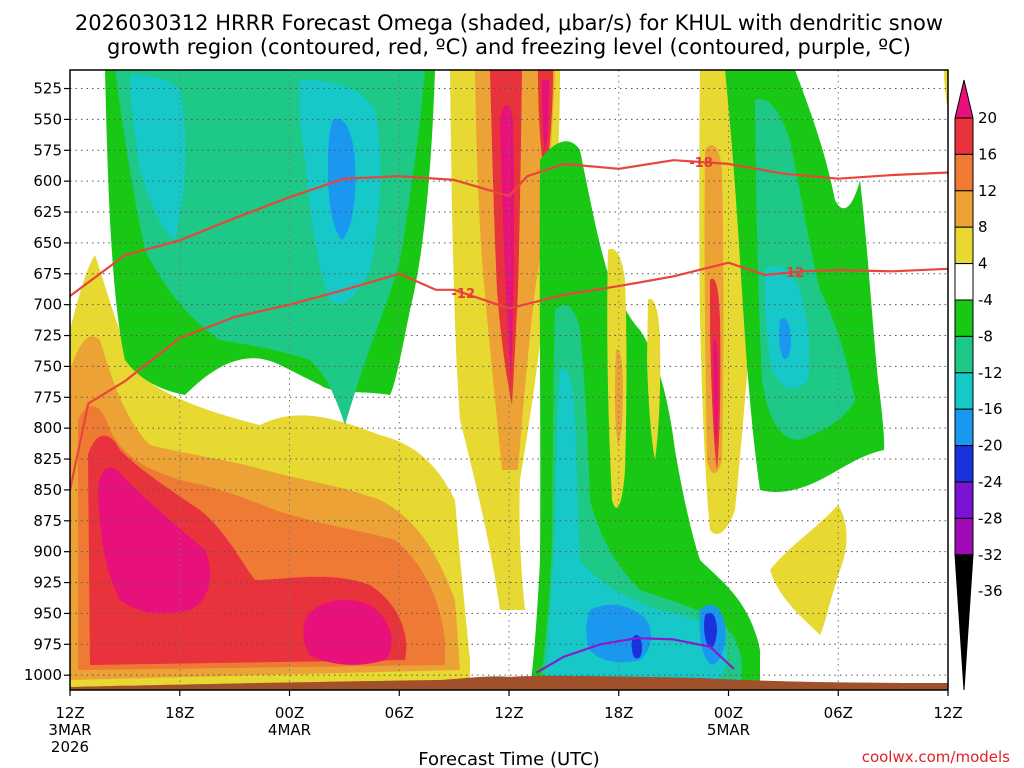 The height and width of the screenshot is (768, 1024). Describe the element at coordinates (701, 163) in the screenshot. I see `contour-label-dgz-minus18: -18` at that location.